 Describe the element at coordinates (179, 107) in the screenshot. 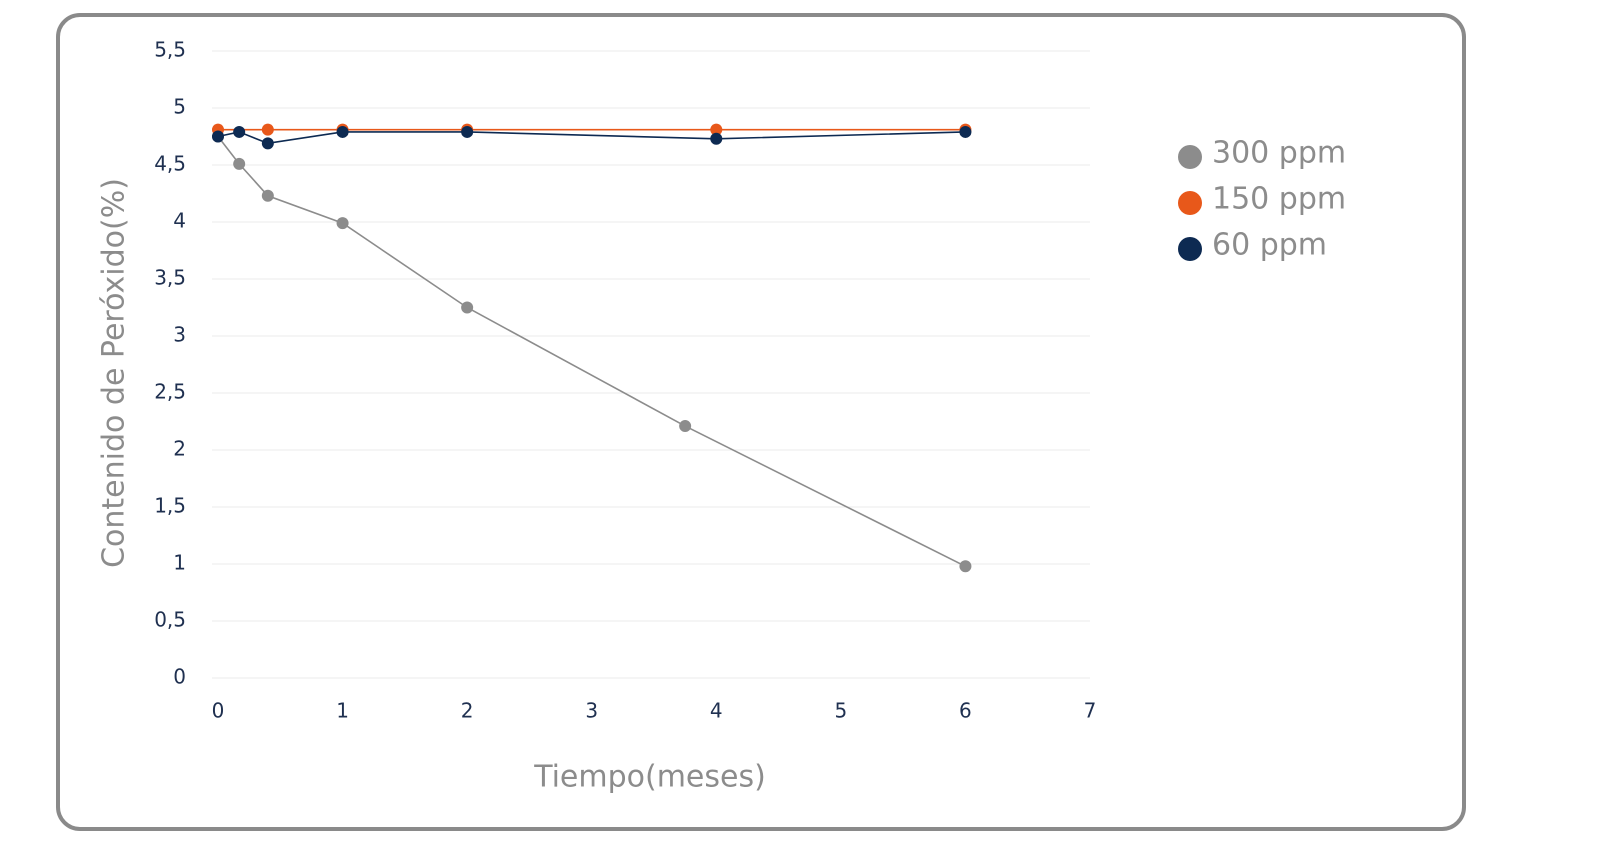

I see `y-tick-label: 5` at that location.